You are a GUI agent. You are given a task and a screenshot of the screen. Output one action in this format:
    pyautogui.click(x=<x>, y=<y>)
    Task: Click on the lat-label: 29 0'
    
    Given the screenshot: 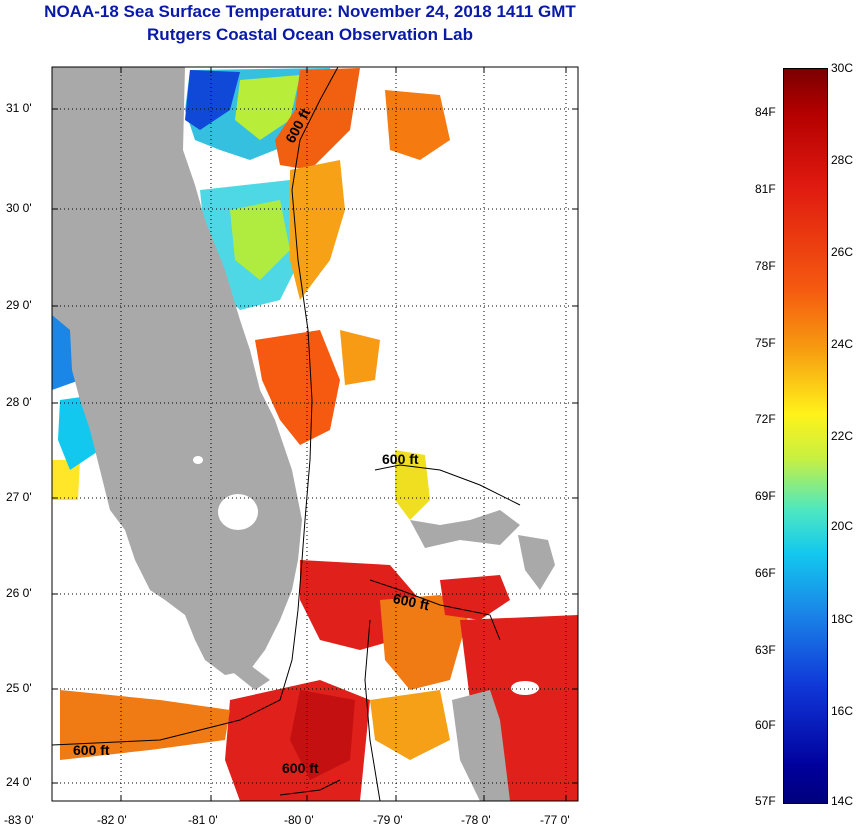 What is the action you would take?
    pyautogui.click(x=19, y=305)
    